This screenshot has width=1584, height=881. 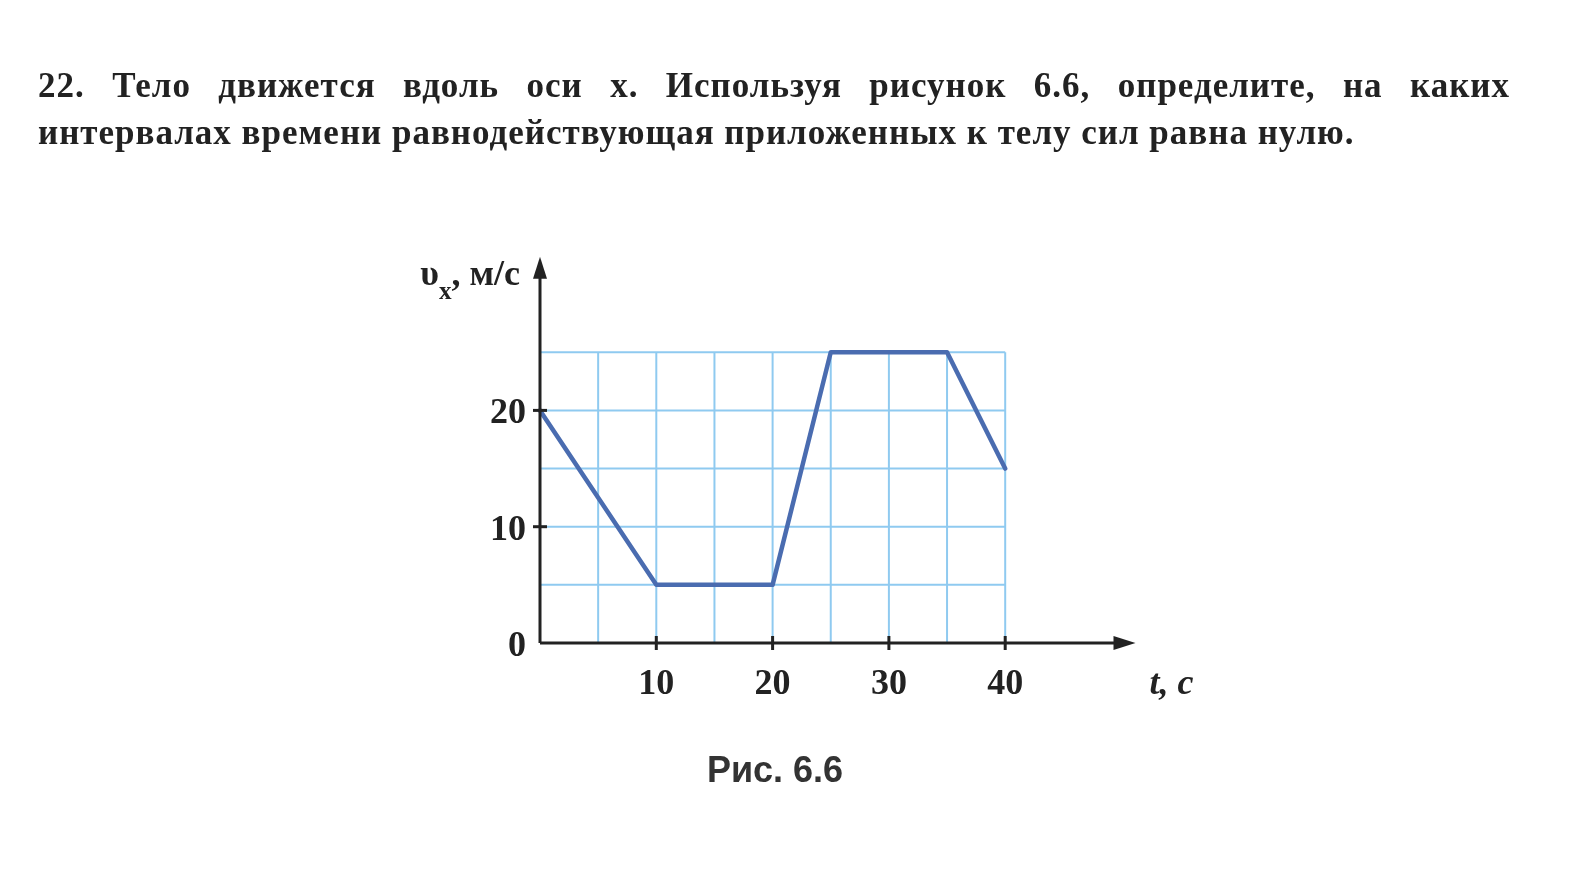 I want to click on text: Рис. 6.6, so click(x=775, y=769).